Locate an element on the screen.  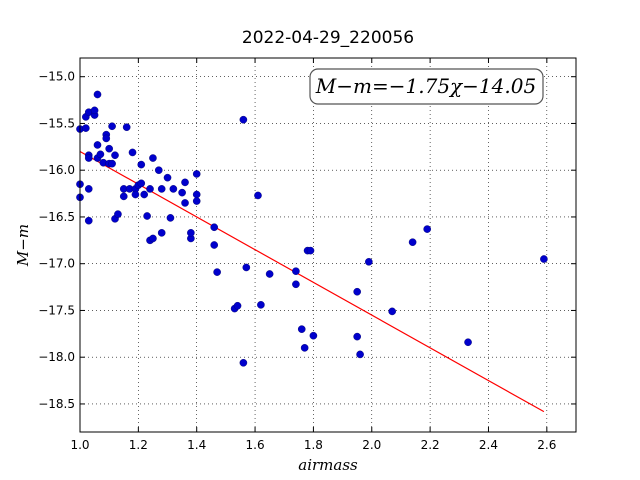
x-tick-label: 1.2 is located at coordinates (138, 445).